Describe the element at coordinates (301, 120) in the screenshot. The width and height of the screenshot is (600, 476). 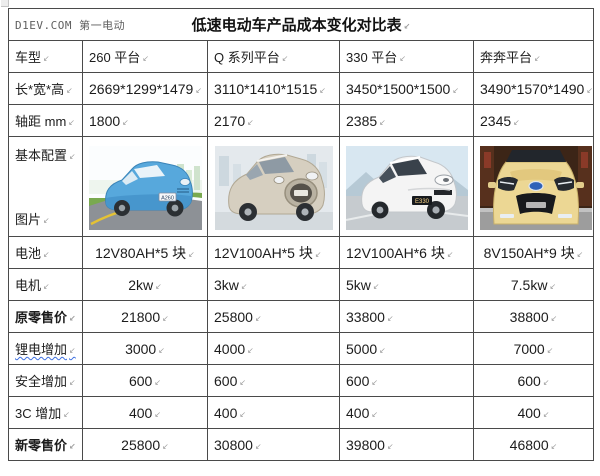
I see `table-row-wheelbase: 轴距 mm 1800 2170 2385 2345` at that location.